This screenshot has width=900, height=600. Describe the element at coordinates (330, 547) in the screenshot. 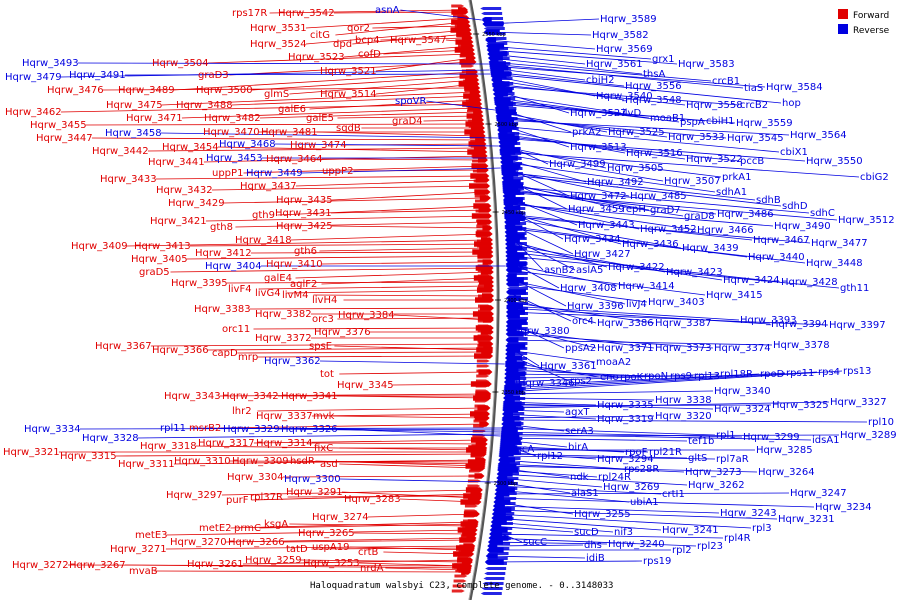

I see `gene-label: uspA19` at that location.